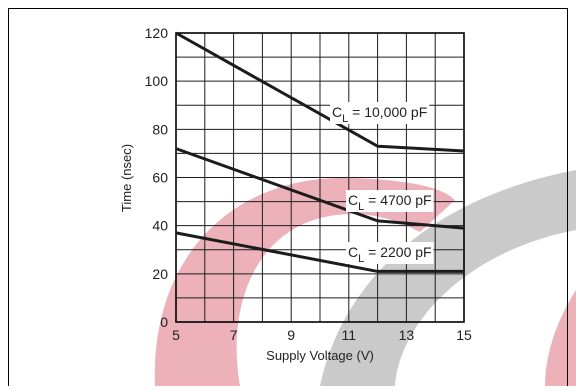 This screenshot has height=391, width=576. I want to click on x-tick-label: 9, so click(291, 335).